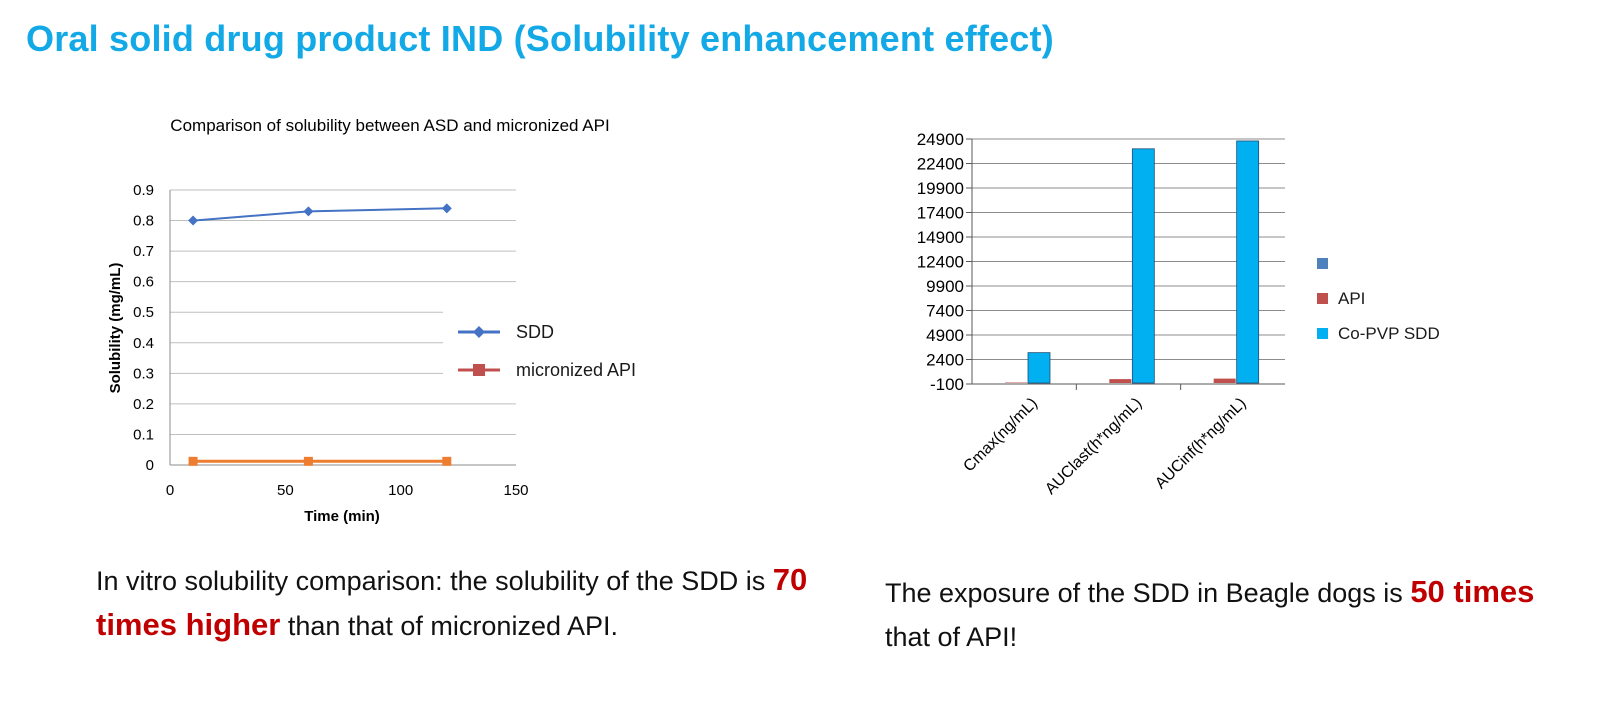 This screenshot has height=719, width=1600. Describe the element at coordinates (143, 221) in the screenshot. I see `chart1-y-tick-label: 0.8` at that location.